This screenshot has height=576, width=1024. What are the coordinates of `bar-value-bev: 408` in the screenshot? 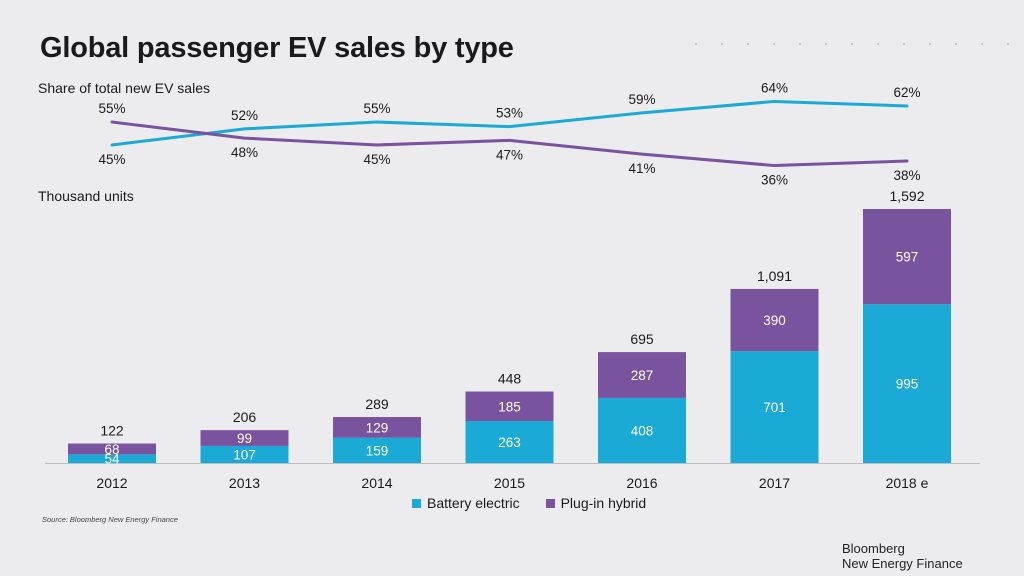 It's located at (642, 430).